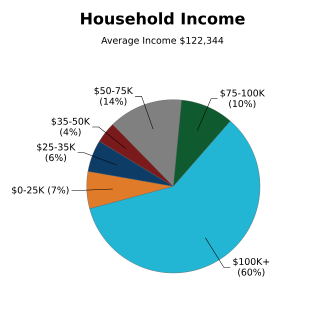 This screenshot has height=325, width=325. I want to click on slice-label: $35-50K, so click(71, 122).